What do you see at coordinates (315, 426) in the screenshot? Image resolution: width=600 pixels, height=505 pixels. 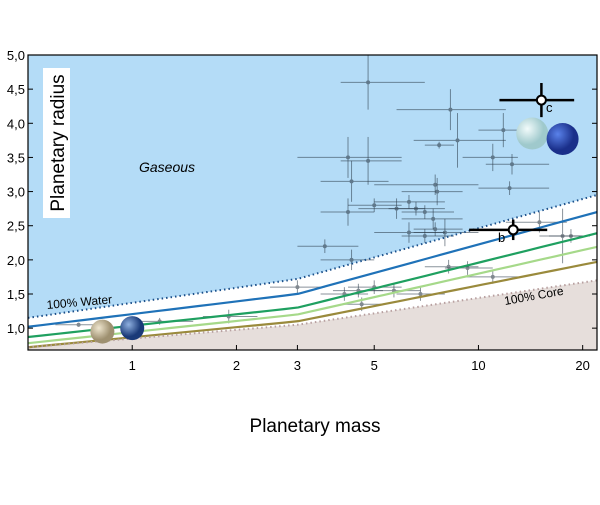 I see `x-axis-label: Planetary mass` at bounding box center [315, 426].